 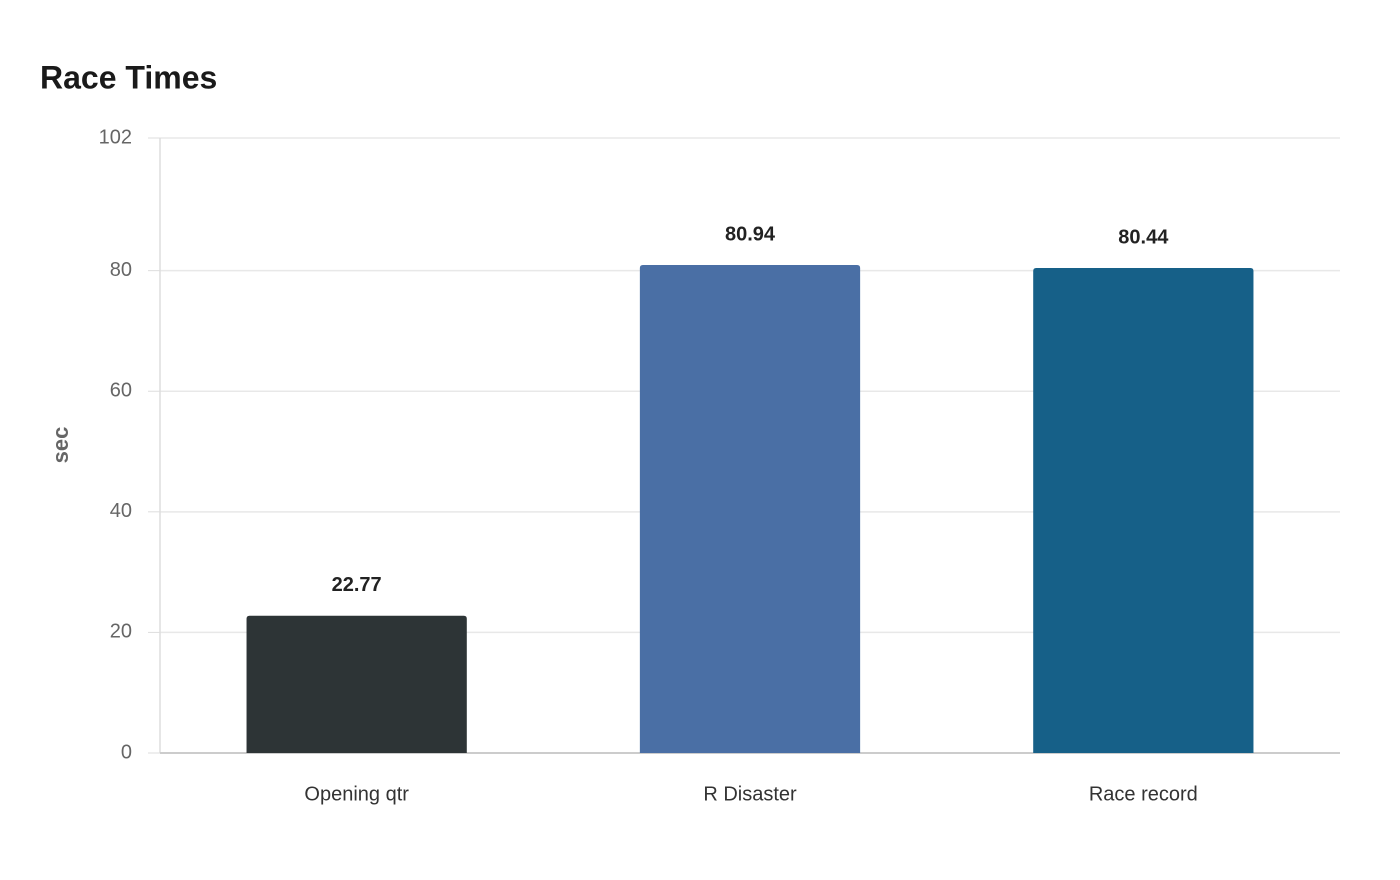 What do you see at coordinates (750, 794) in the screenshot?
I see `x-tick-label: R Disaster` at bounding box center [750, 794].